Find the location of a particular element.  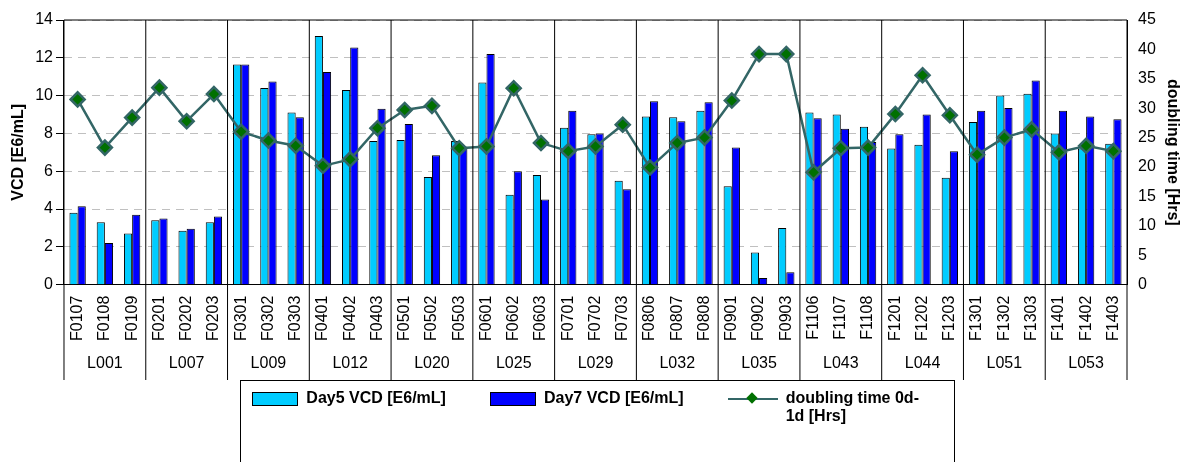

x-tick-label: F0702 is located at coordinates (594, 318).